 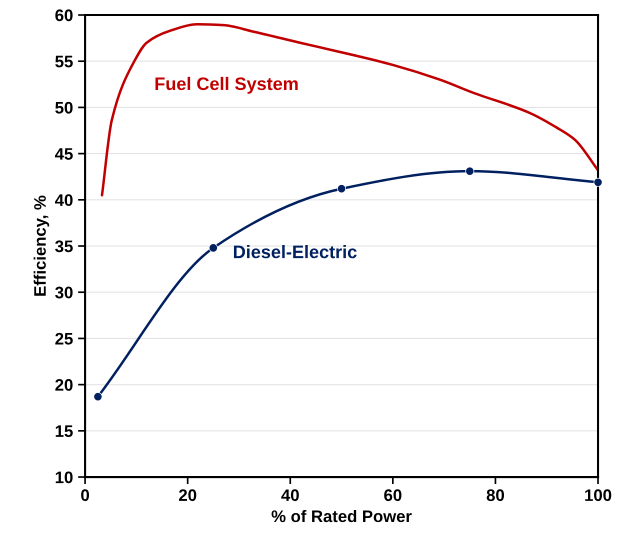 What do you see at coordinates (226, 85) in the screenshot?
I see `series-label: Fuel Cell System` at bounding box center [226, 85].